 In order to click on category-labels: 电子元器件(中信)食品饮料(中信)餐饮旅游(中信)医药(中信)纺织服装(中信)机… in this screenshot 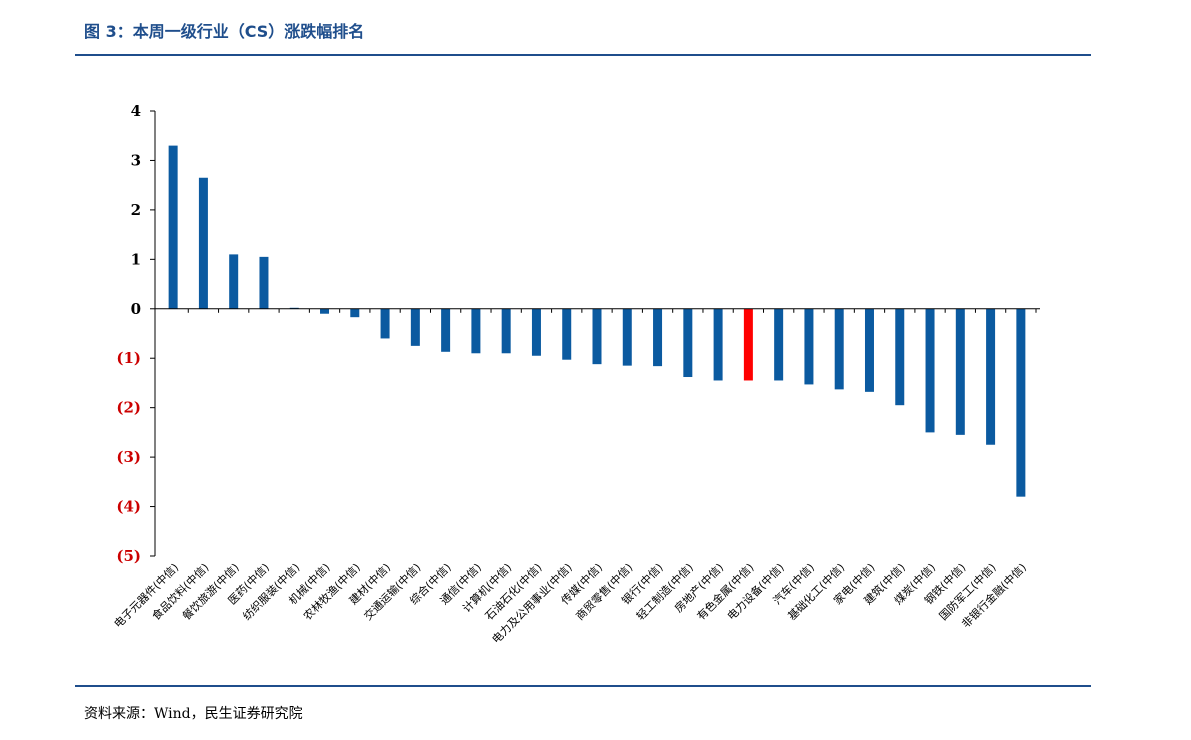, I will do `click(570, 603)`.